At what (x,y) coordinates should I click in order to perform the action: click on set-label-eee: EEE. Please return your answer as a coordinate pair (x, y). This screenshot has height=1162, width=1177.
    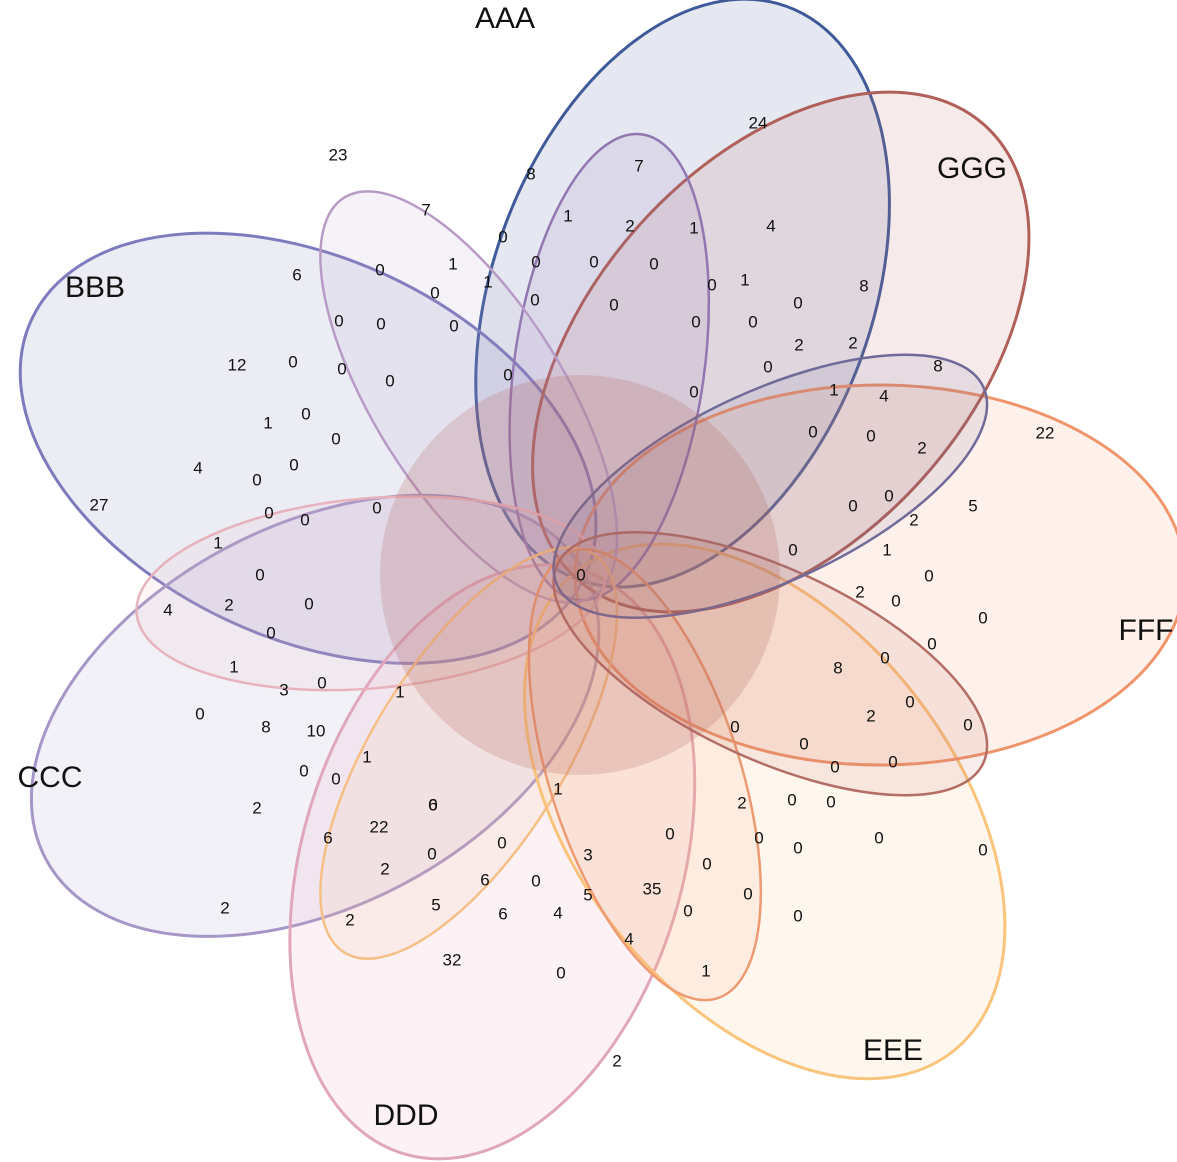
    Looking at the image, I should click on (893, 1050).